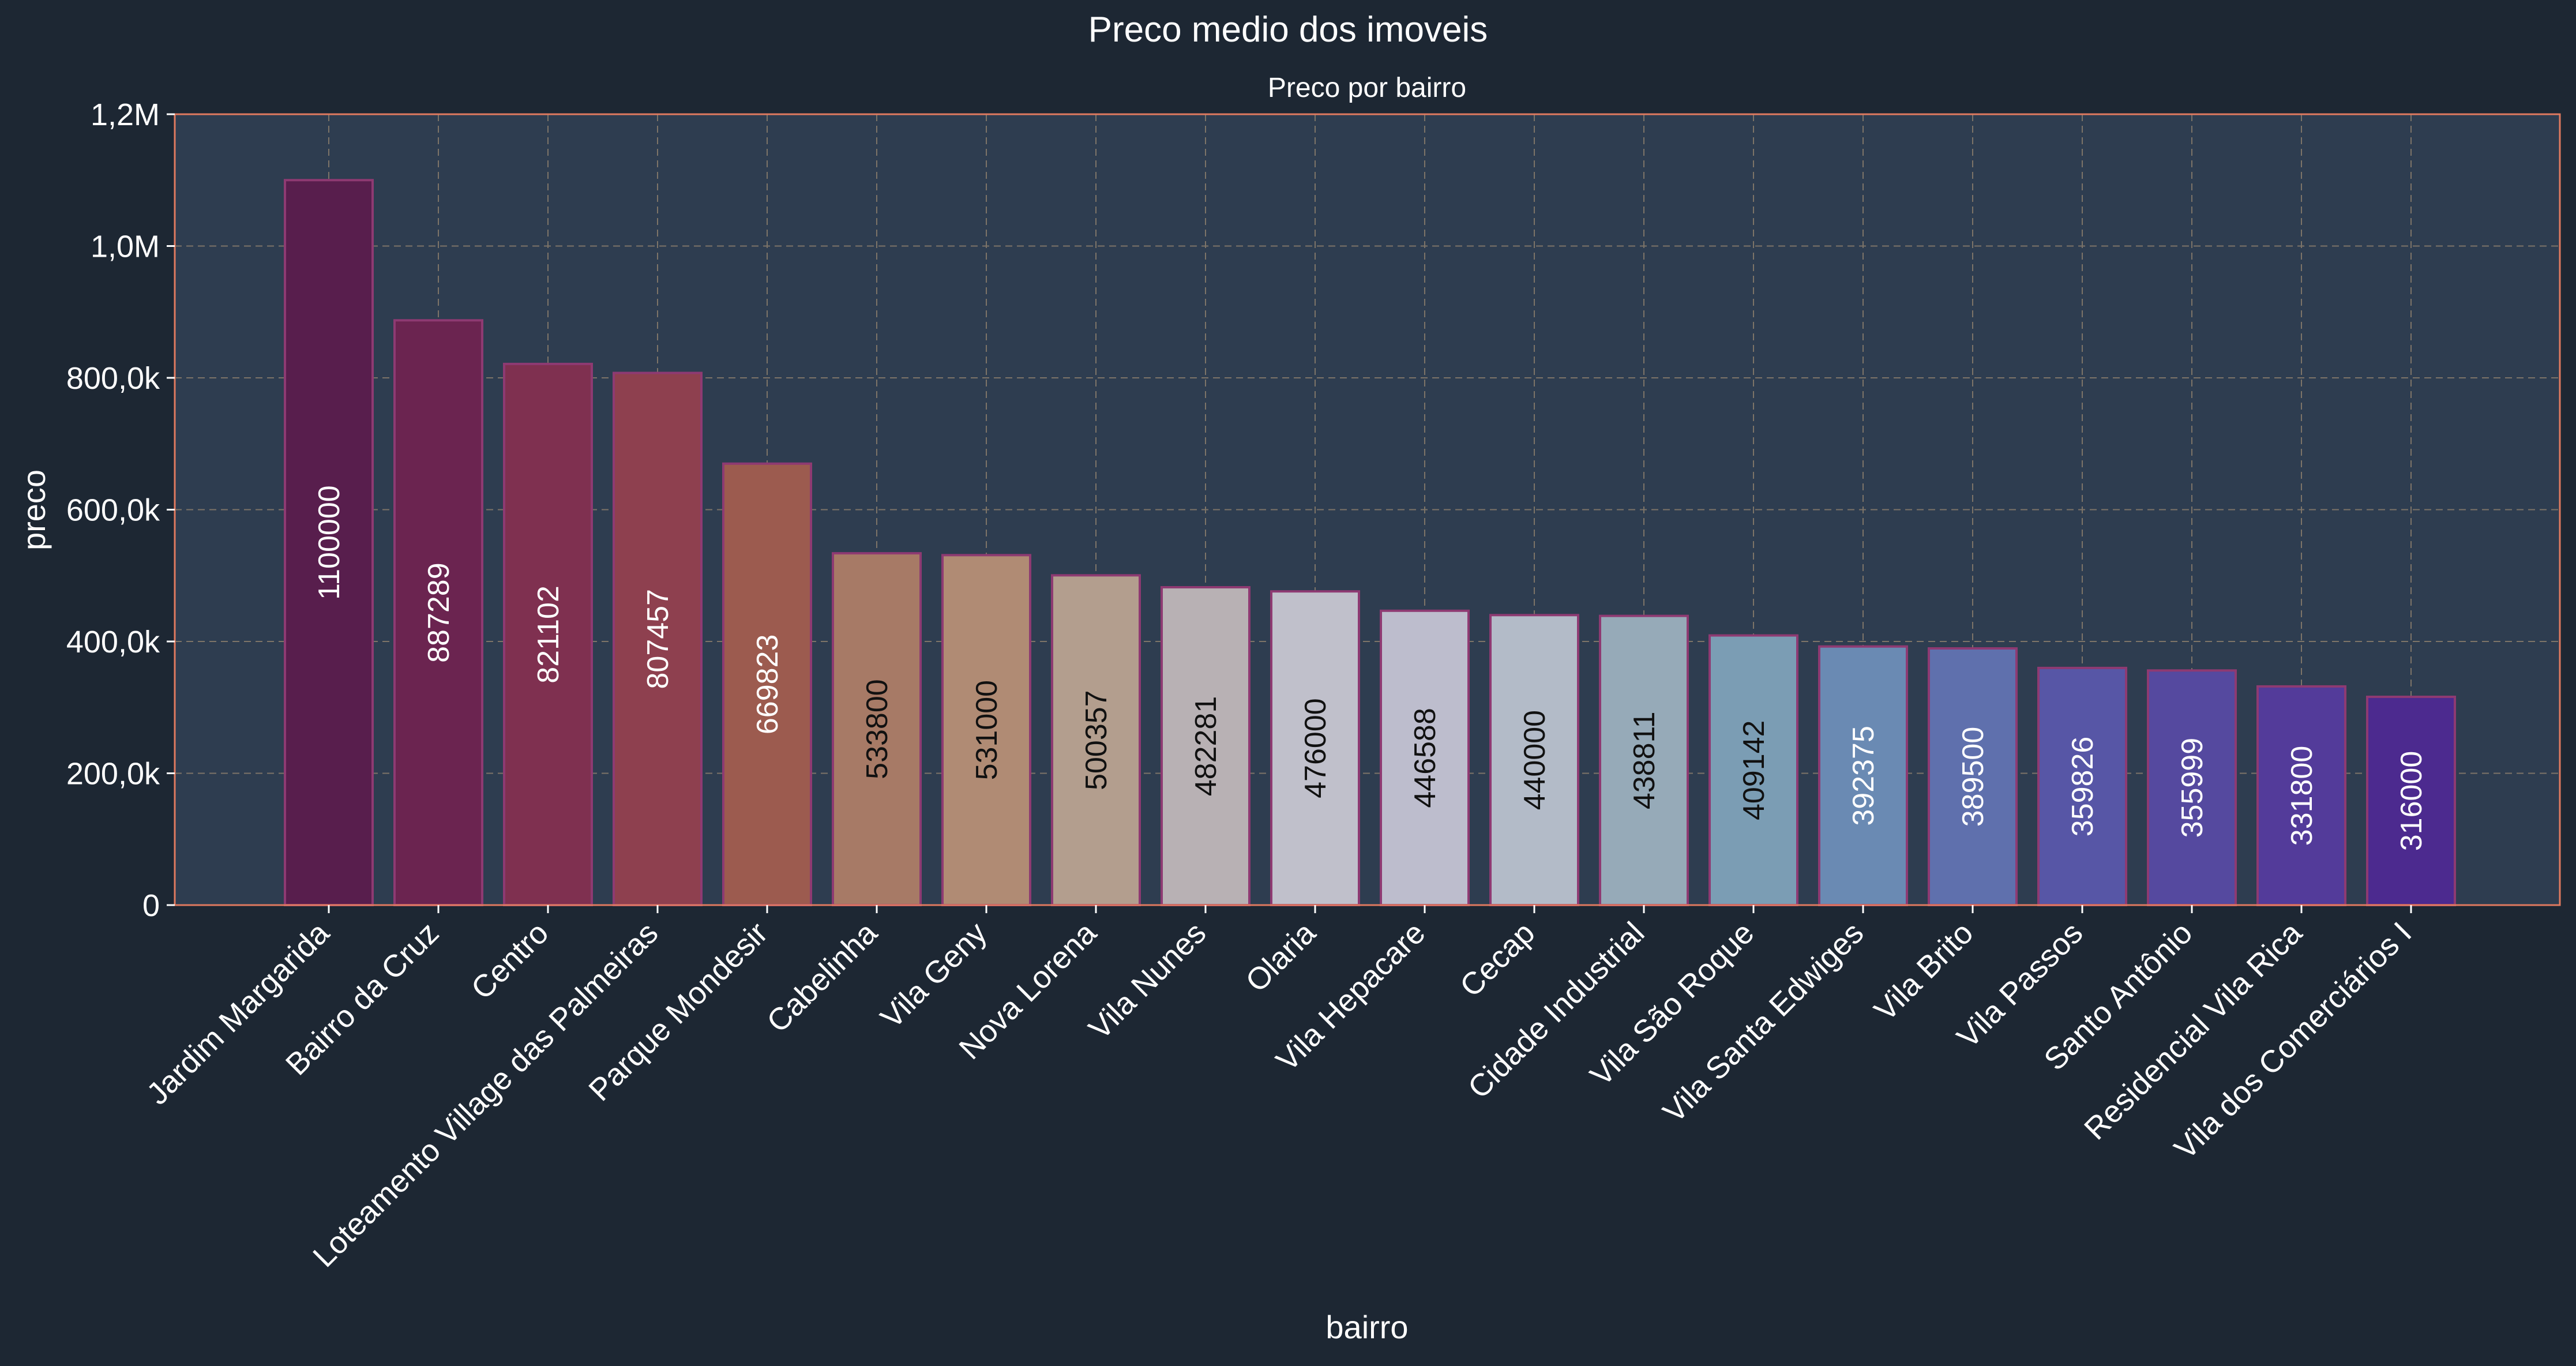 The image size is (2576, 1366). What do you see at coordinates (113, 511) in the screenshot?
I see `y-tick-label: 600,0k` at bounding box center [113, 511].